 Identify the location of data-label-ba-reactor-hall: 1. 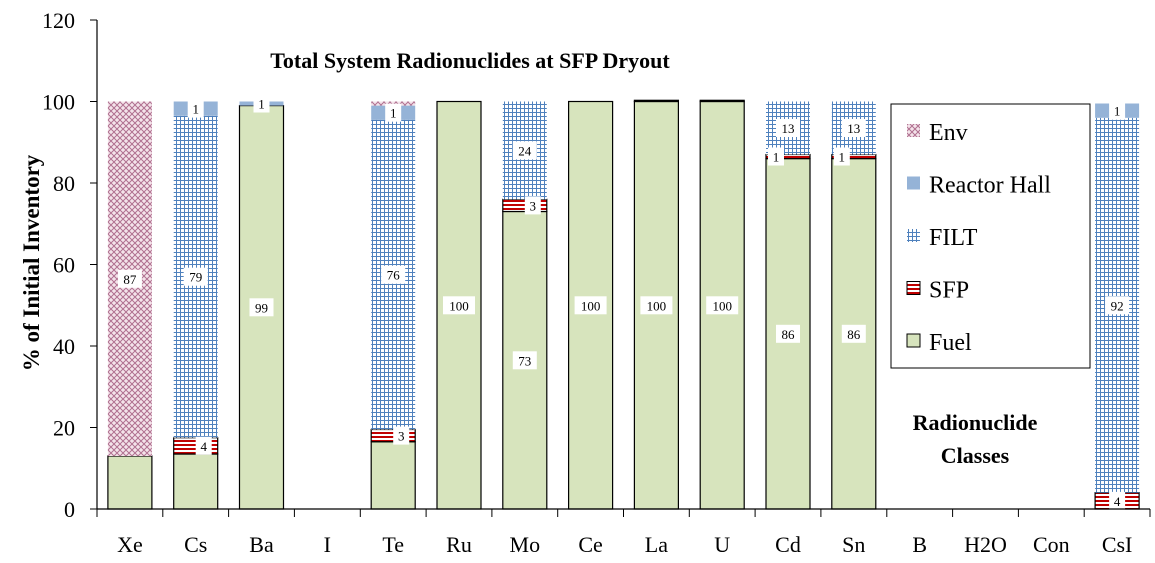
(261, 104).